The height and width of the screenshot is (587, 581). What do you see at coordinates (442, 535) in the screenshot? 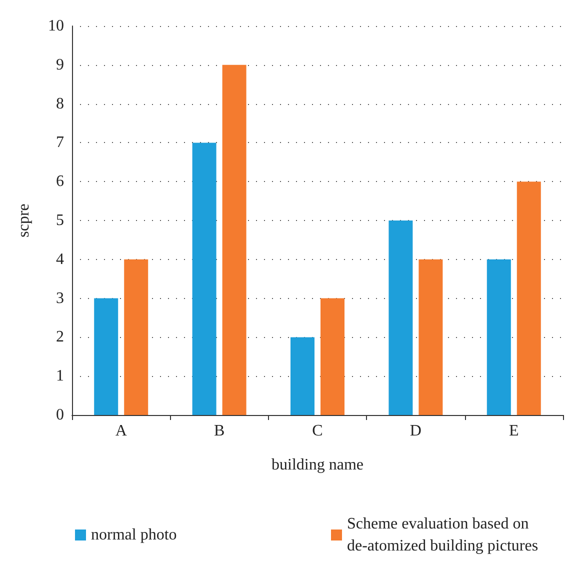
I see `legend-label: Scheme evaluation based on de-atomized building pictures` at bounding box center [442, 535].